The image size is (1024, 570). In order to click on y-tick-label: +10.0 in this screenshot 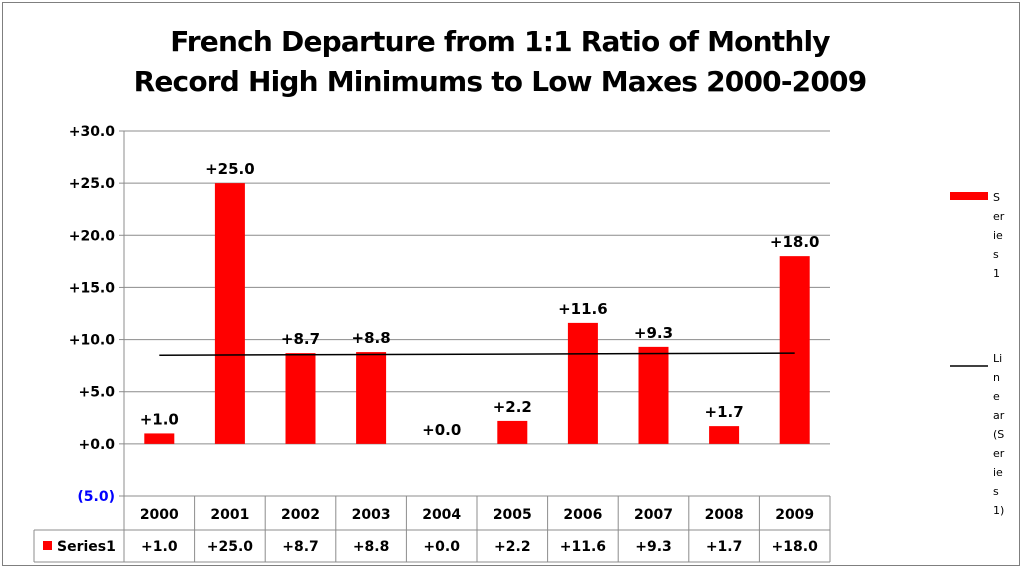, I will do `click(92, 341)`.